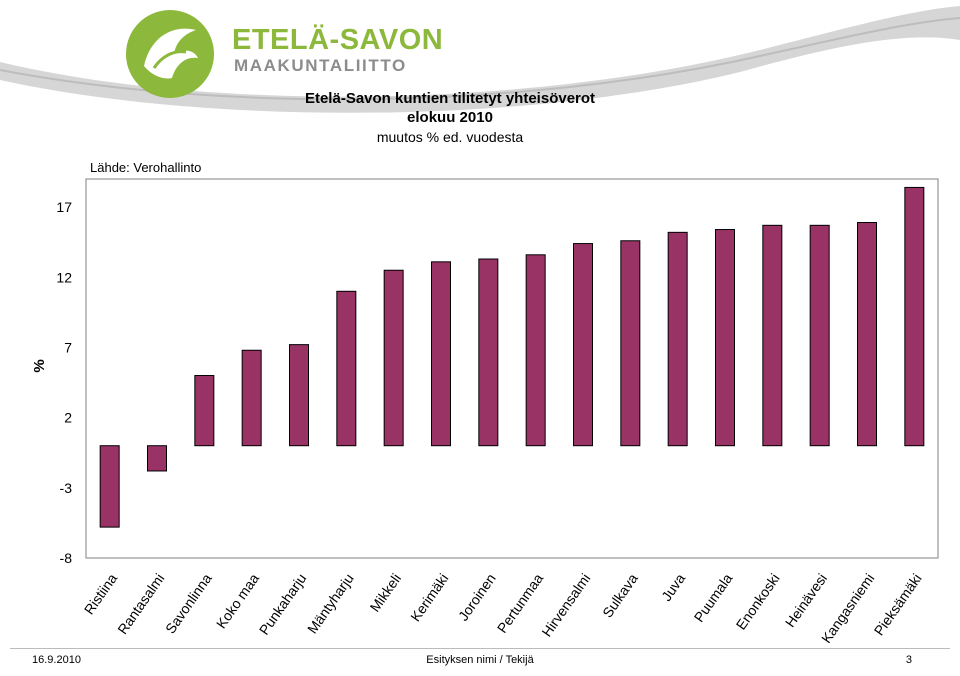  I want to click on maakuntaliitto-logo-icon, so click(170, 54).